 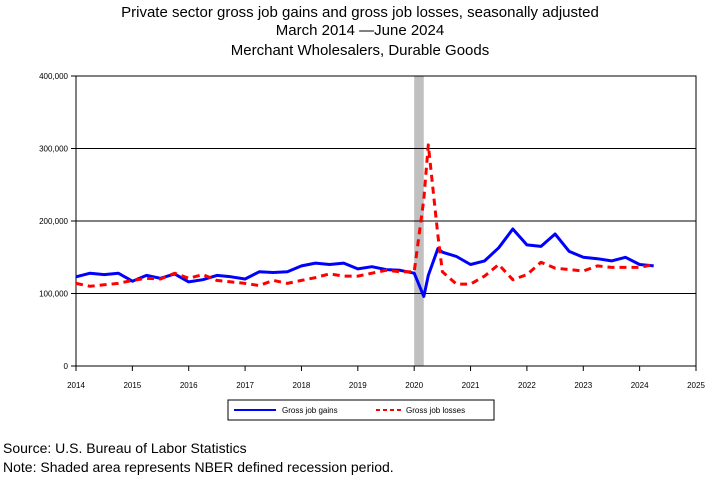 I want to click on x-tick-label: 2019, so click(x=358, y=385).